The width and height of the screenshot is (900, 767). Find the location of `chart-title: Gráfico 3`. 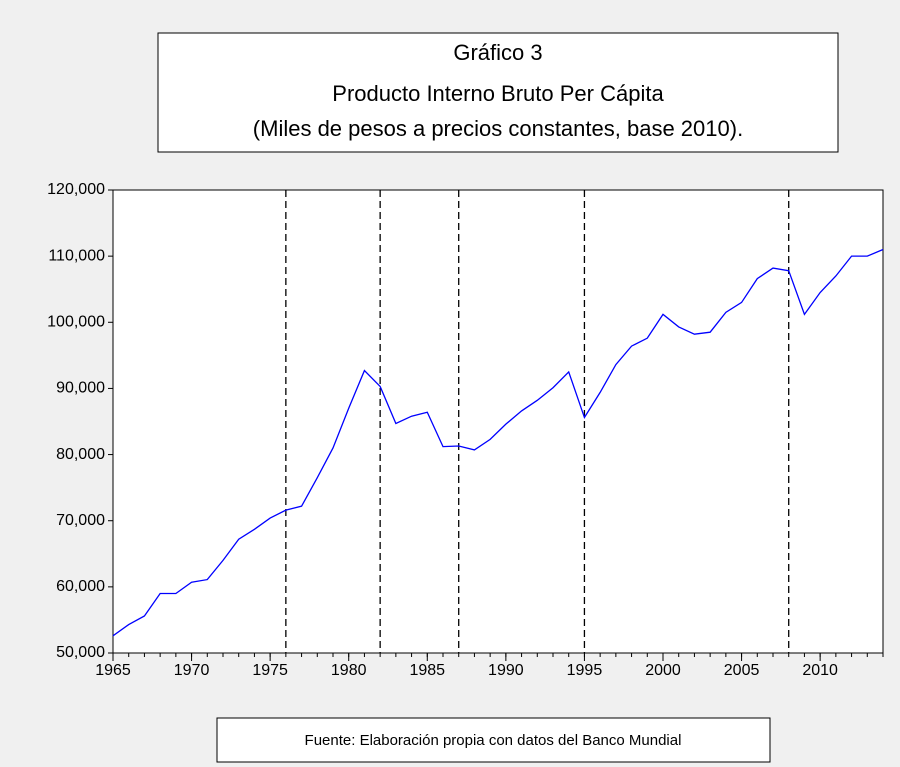

chart-title: Gráfico 3 is located at coordinates (497, 52).